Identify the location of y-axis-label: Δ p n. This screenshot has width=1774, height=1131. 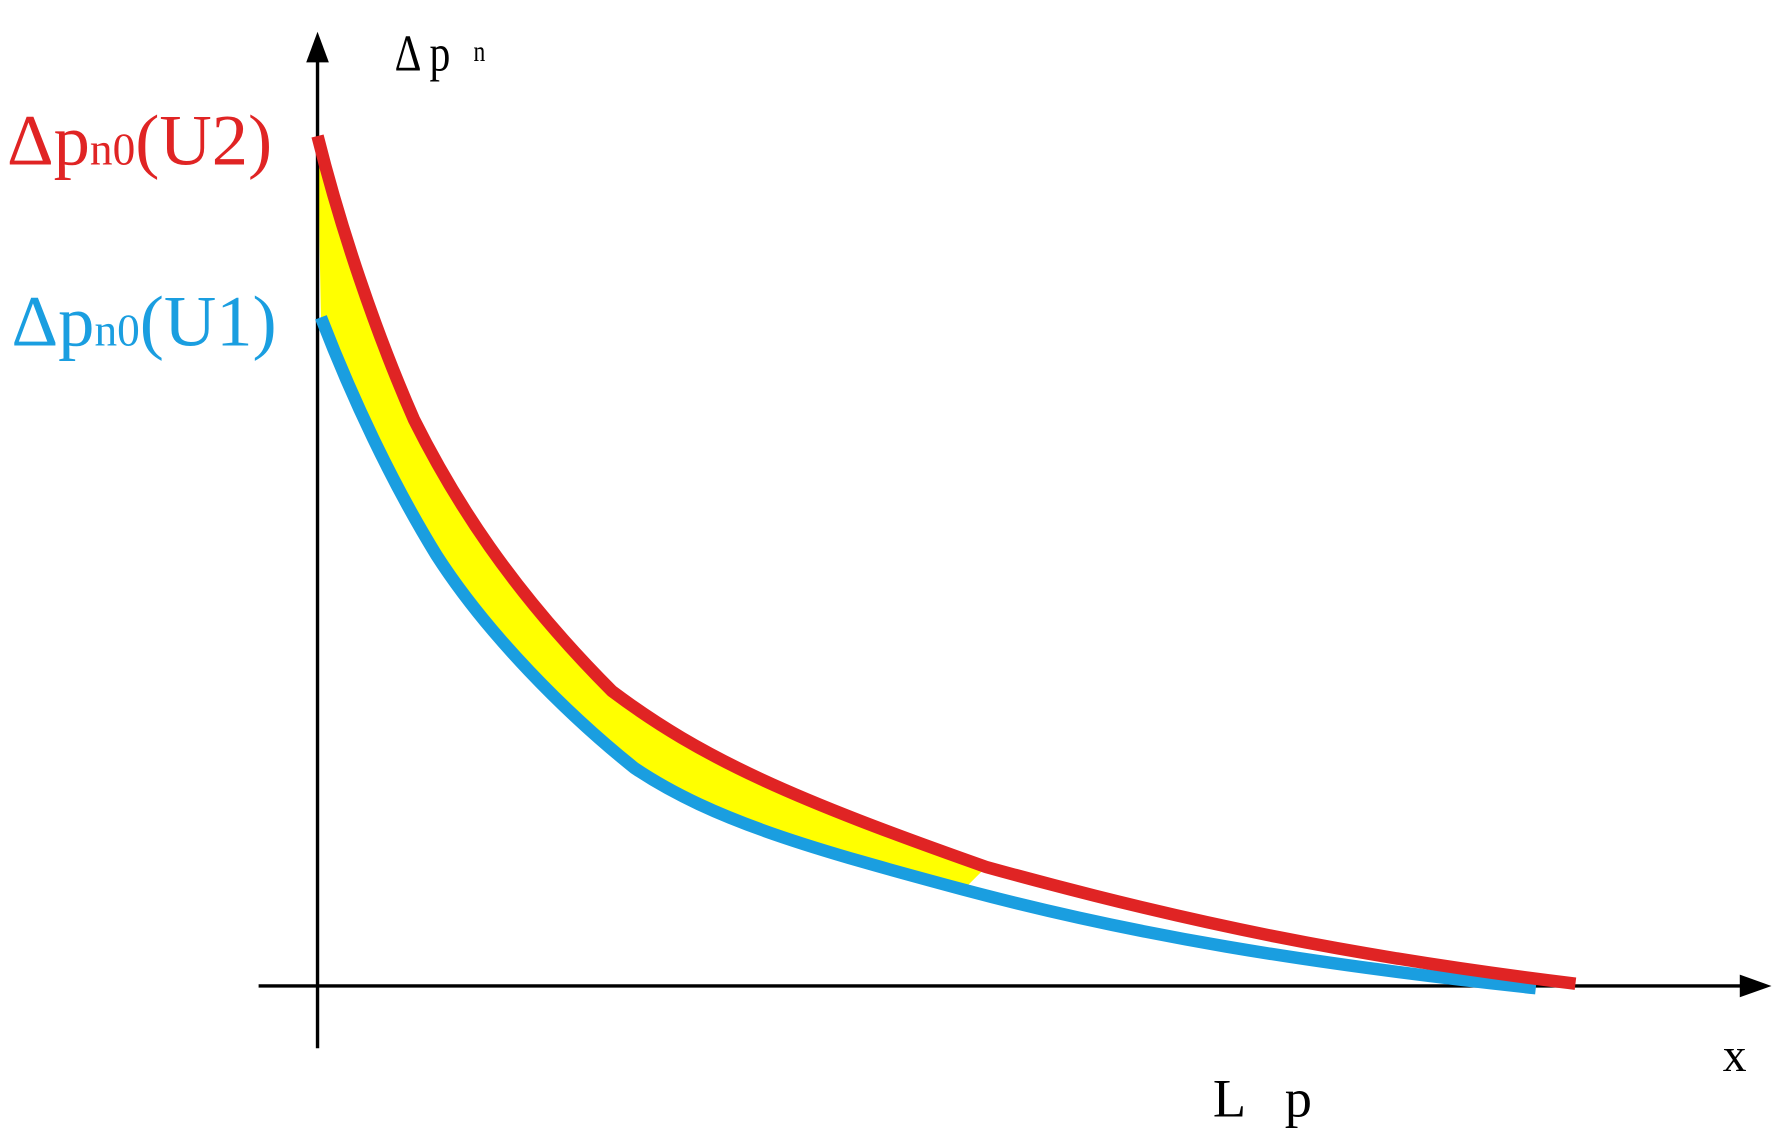
(440, 53).